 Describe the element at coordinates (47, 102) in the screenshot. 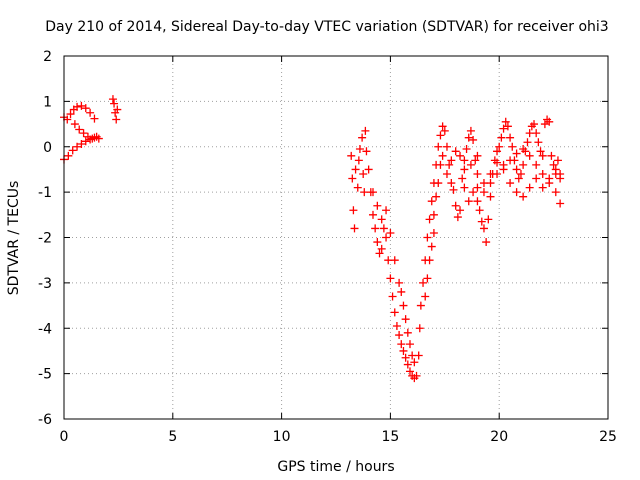

I see `y-tick-label: 1` at that location.